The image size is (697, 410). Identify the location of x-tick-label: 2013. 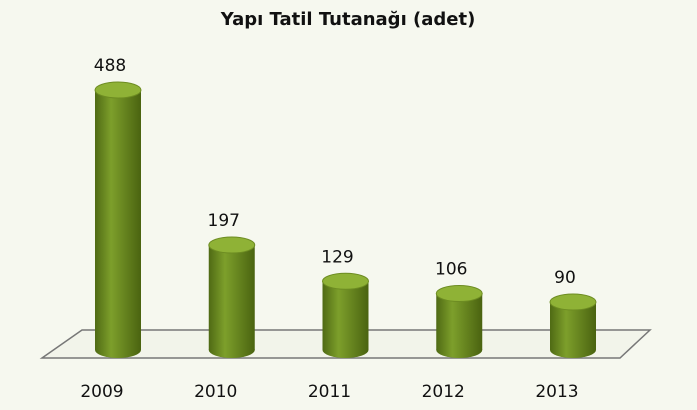
(556, 392).